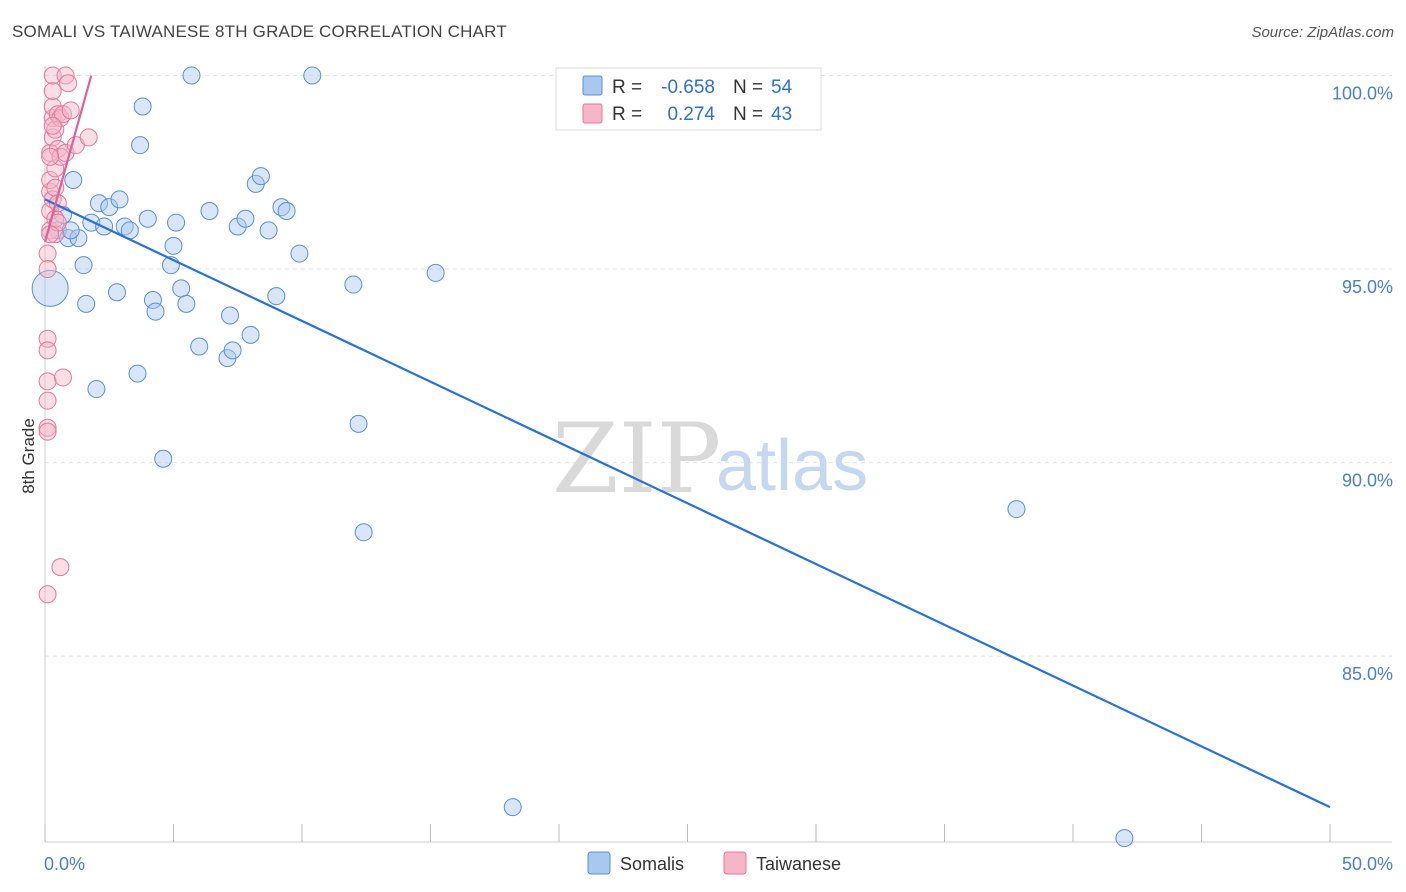  Describe the element at coordinates (1362, 383) in the screenshot. I see `y-tick-labels: 85.0% 90.0% 95.0% 100.0%` at that location.